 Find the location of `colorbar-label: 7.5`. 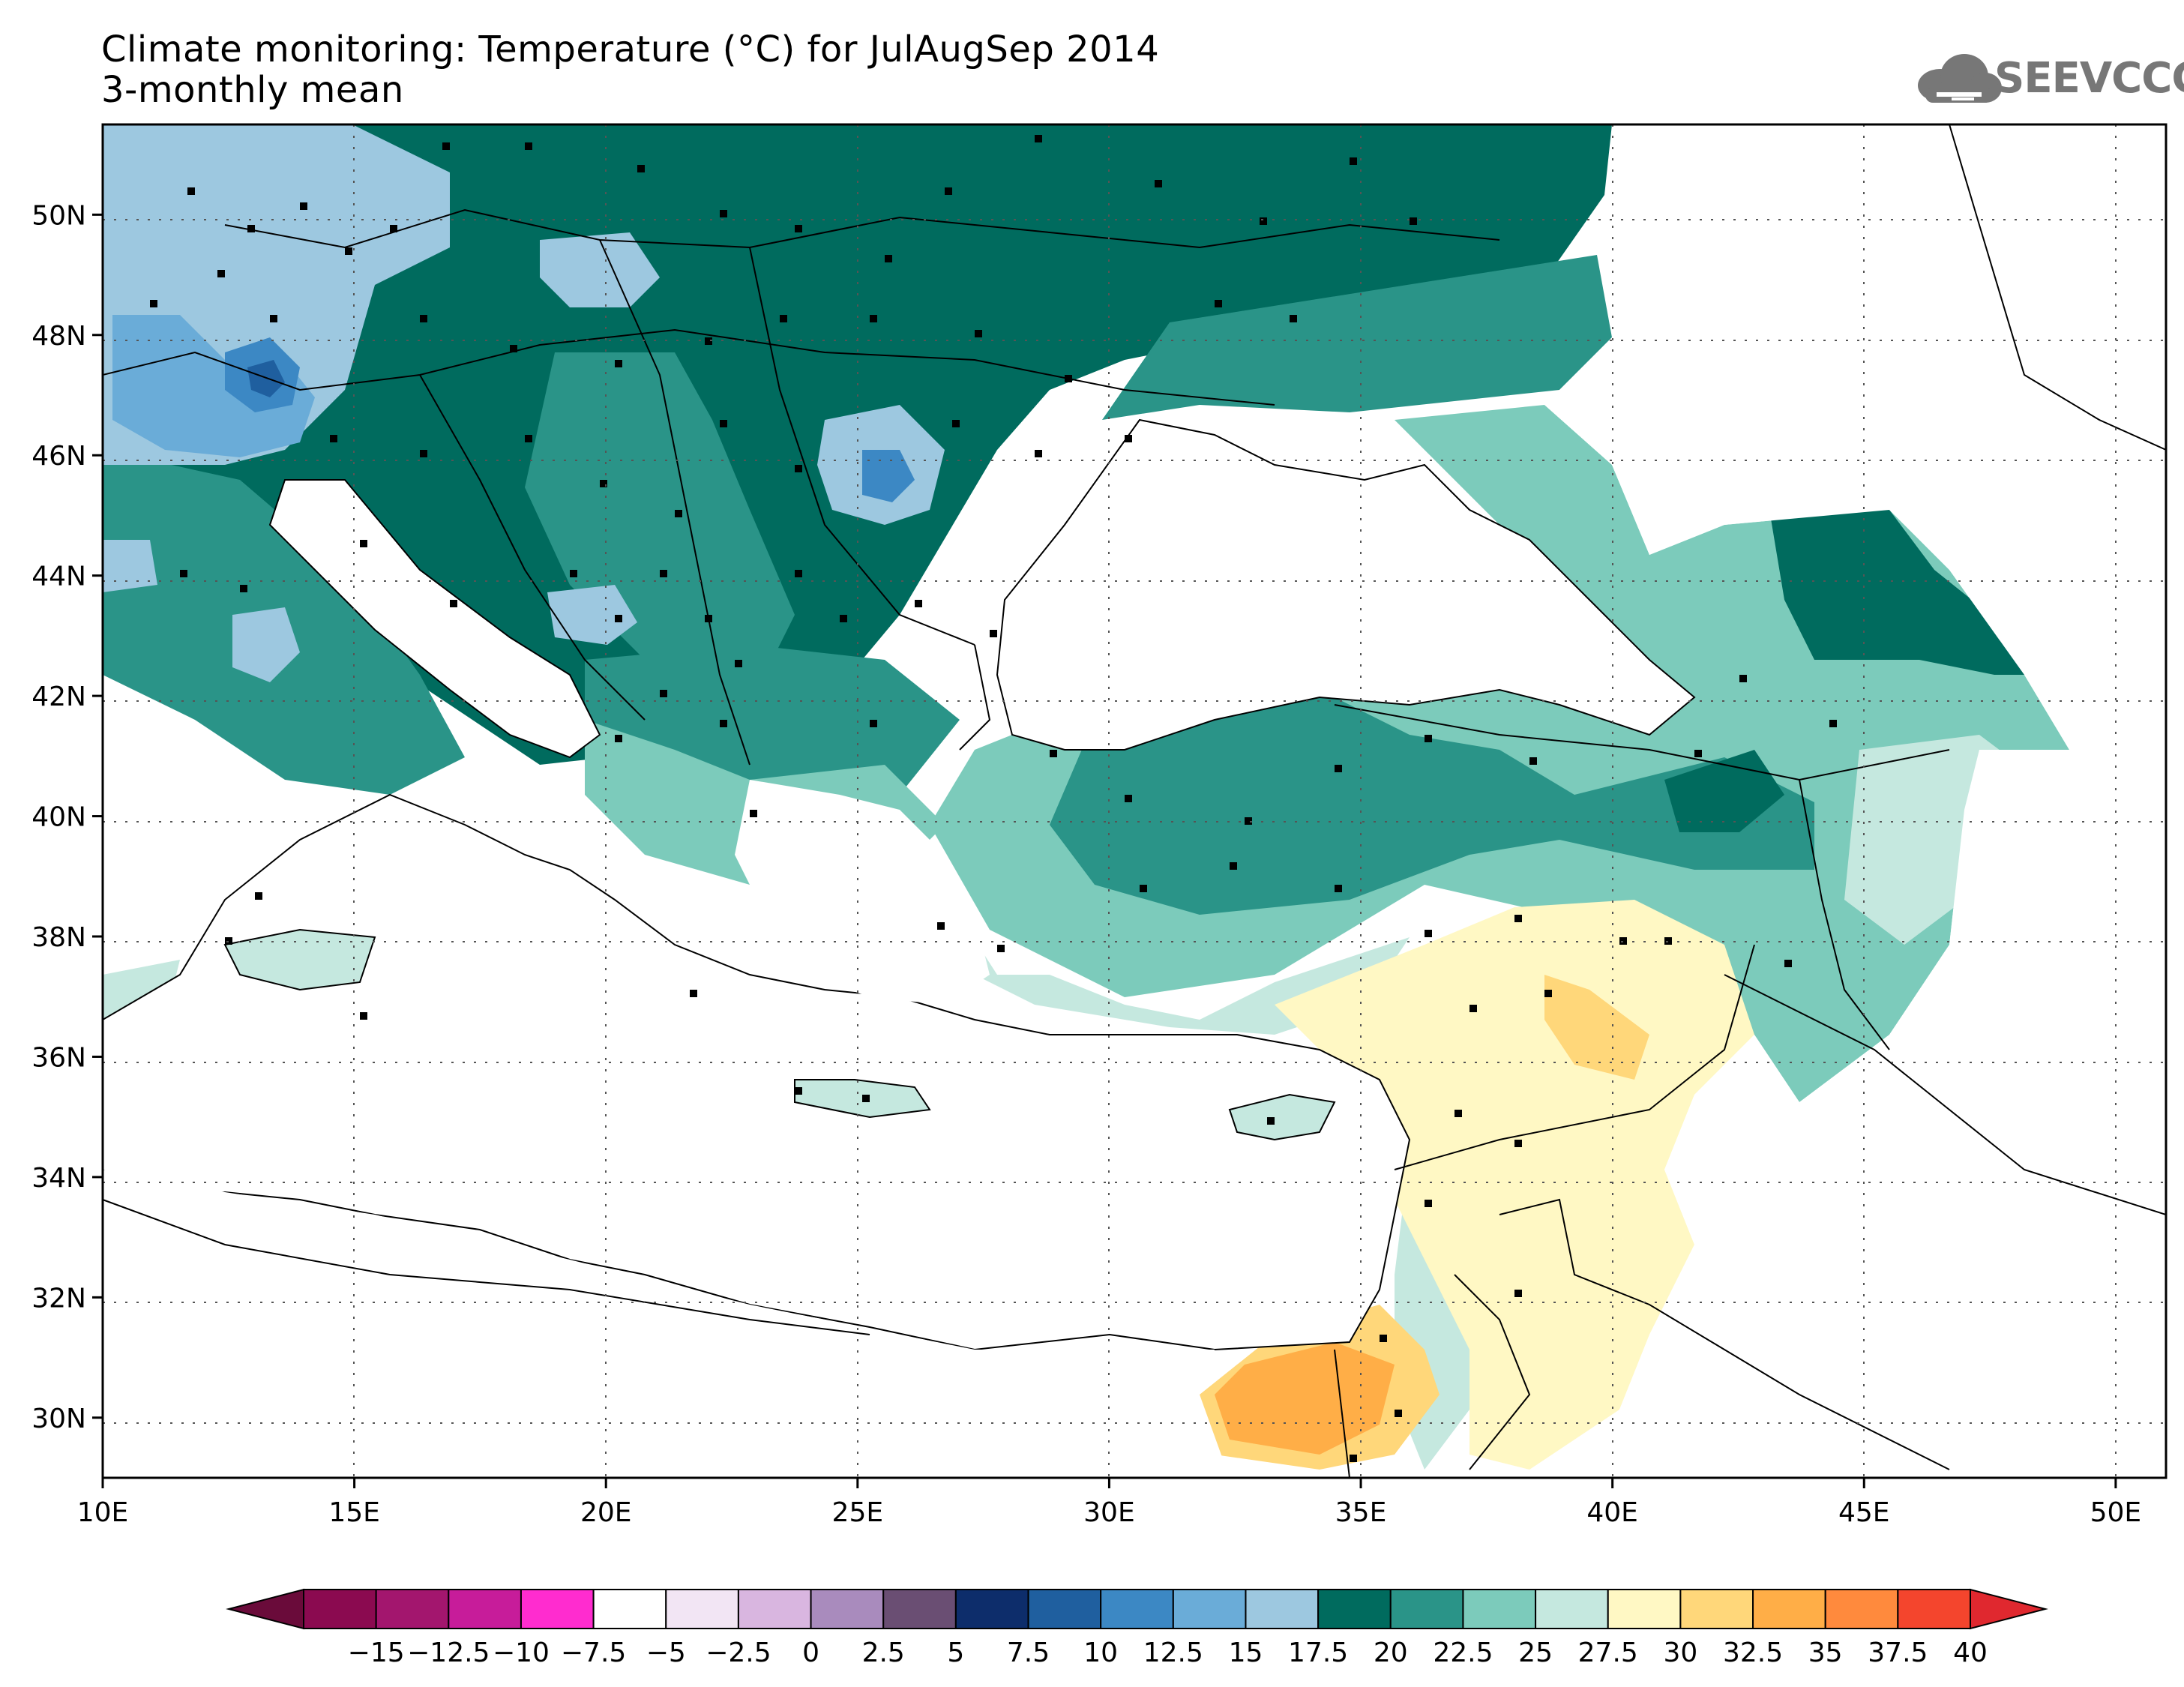

colorbar-label: 7.5 is located at coordinates (1028, 1653).